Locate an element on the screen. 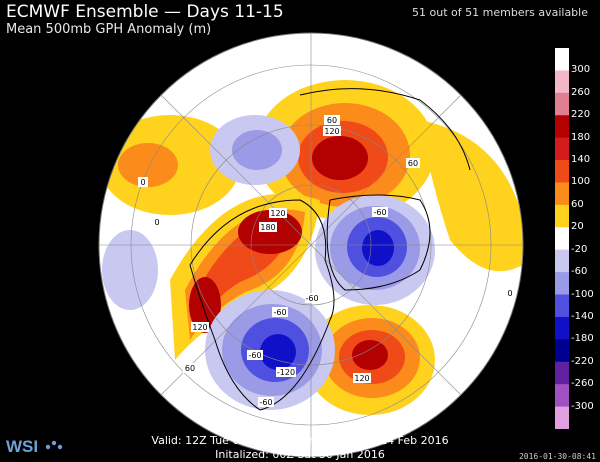 The image size is (600, 462). colorbar-label: 20 is located at coordinates (577, 227).